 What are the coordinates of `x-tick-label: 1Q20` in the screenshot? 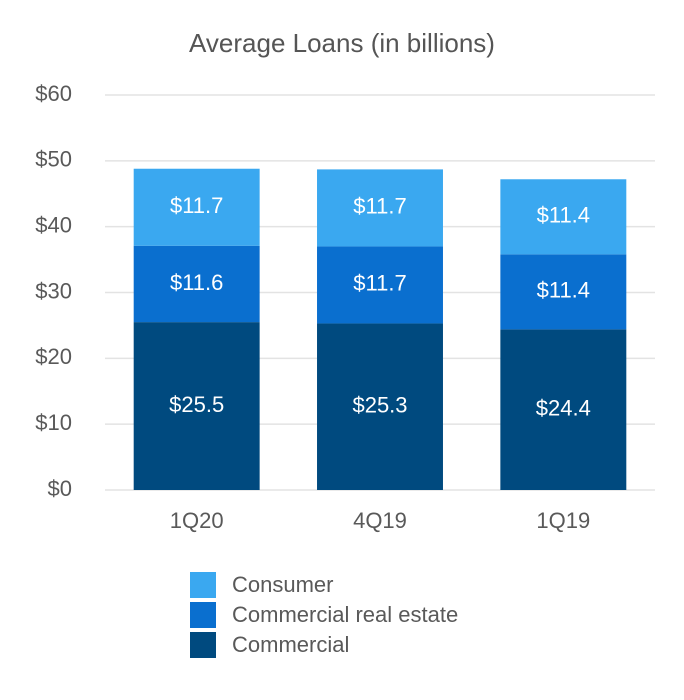 It's located at (197, 520).